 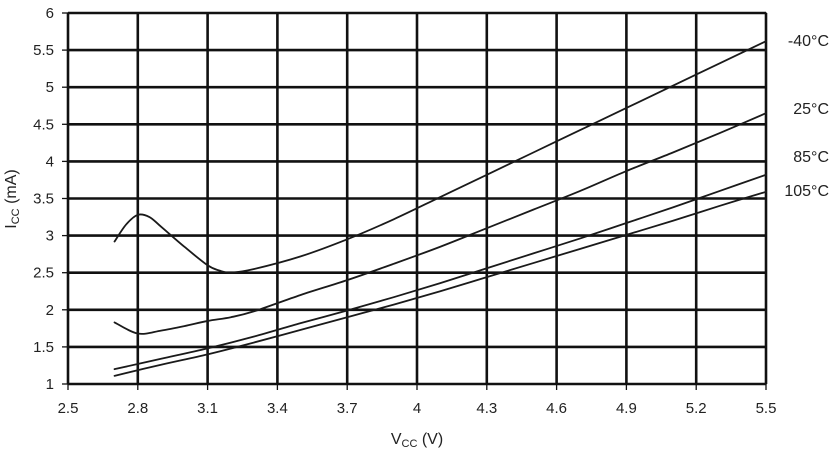 I want to click on series-labels: -40°C 25°C 85°C 105°C, so click(x=806, y=116).